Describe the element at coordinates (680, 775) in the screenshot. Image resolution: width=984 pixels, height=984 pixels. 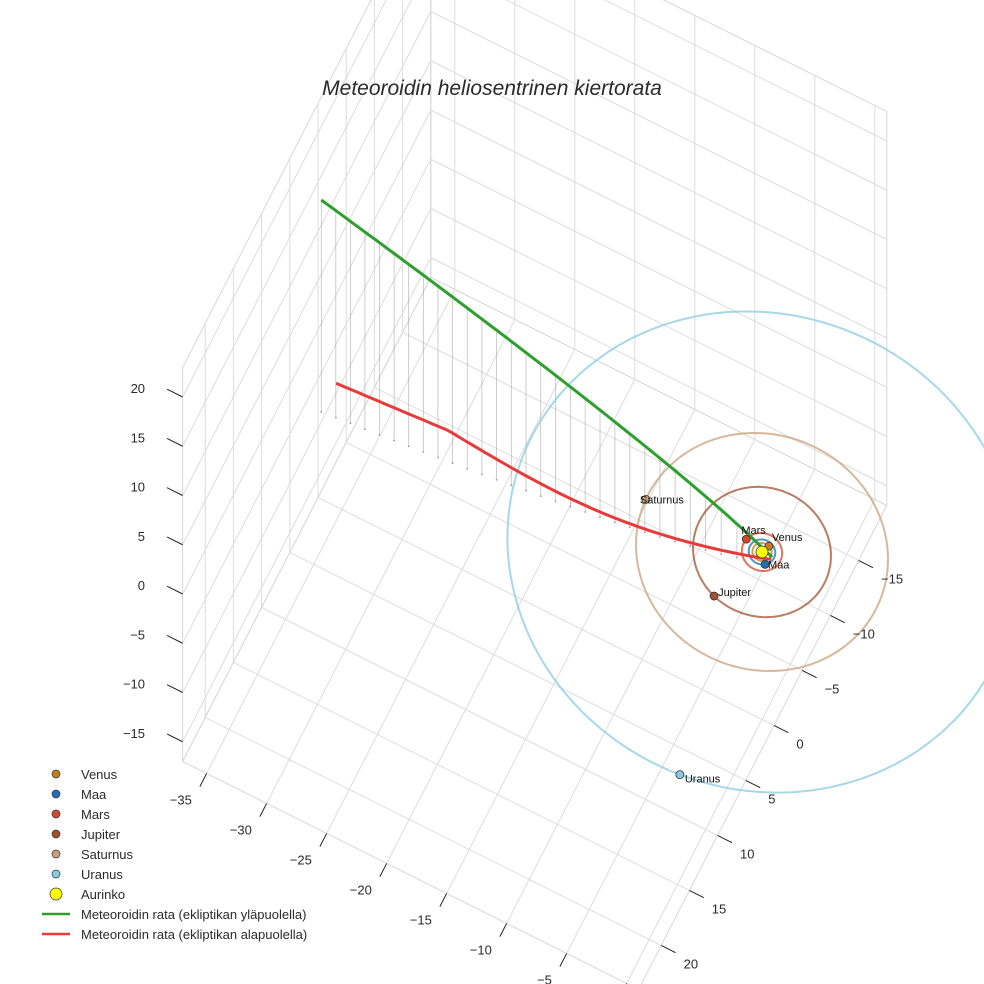
I see `planet-uranus` at that location.